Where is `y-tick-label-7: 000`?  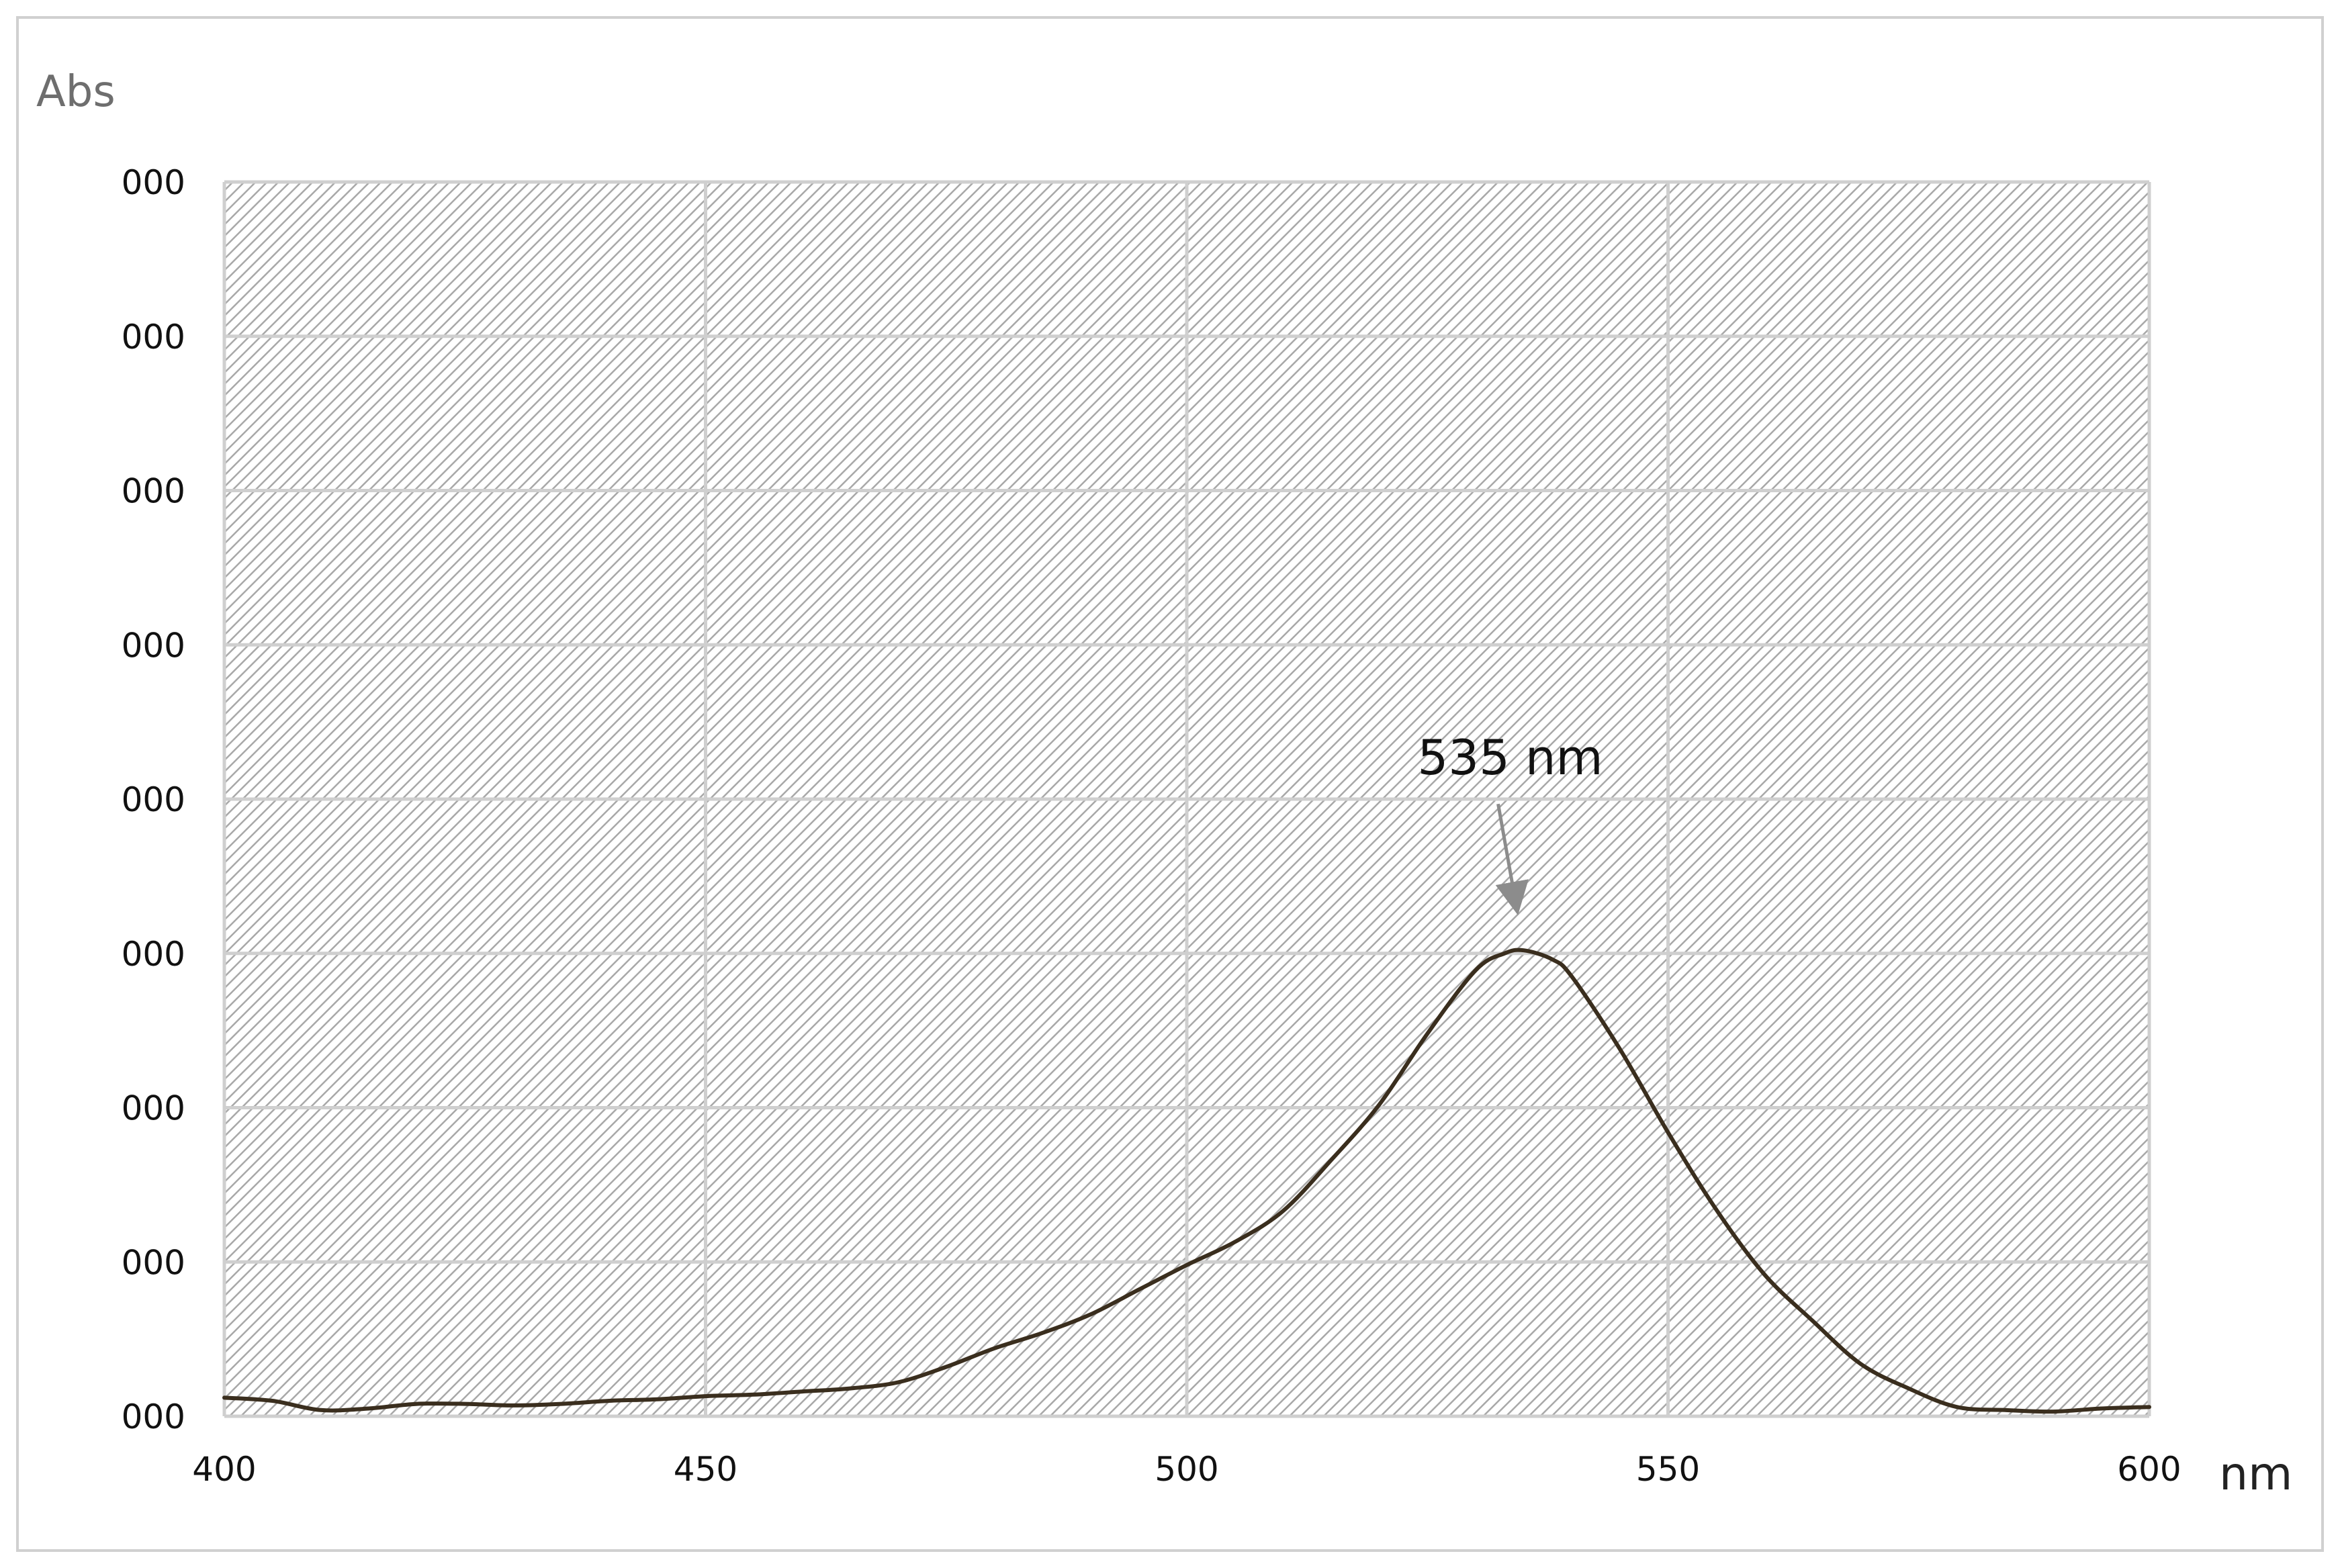 y-tick-label-7: 000 is located at coordinates (154, 337).